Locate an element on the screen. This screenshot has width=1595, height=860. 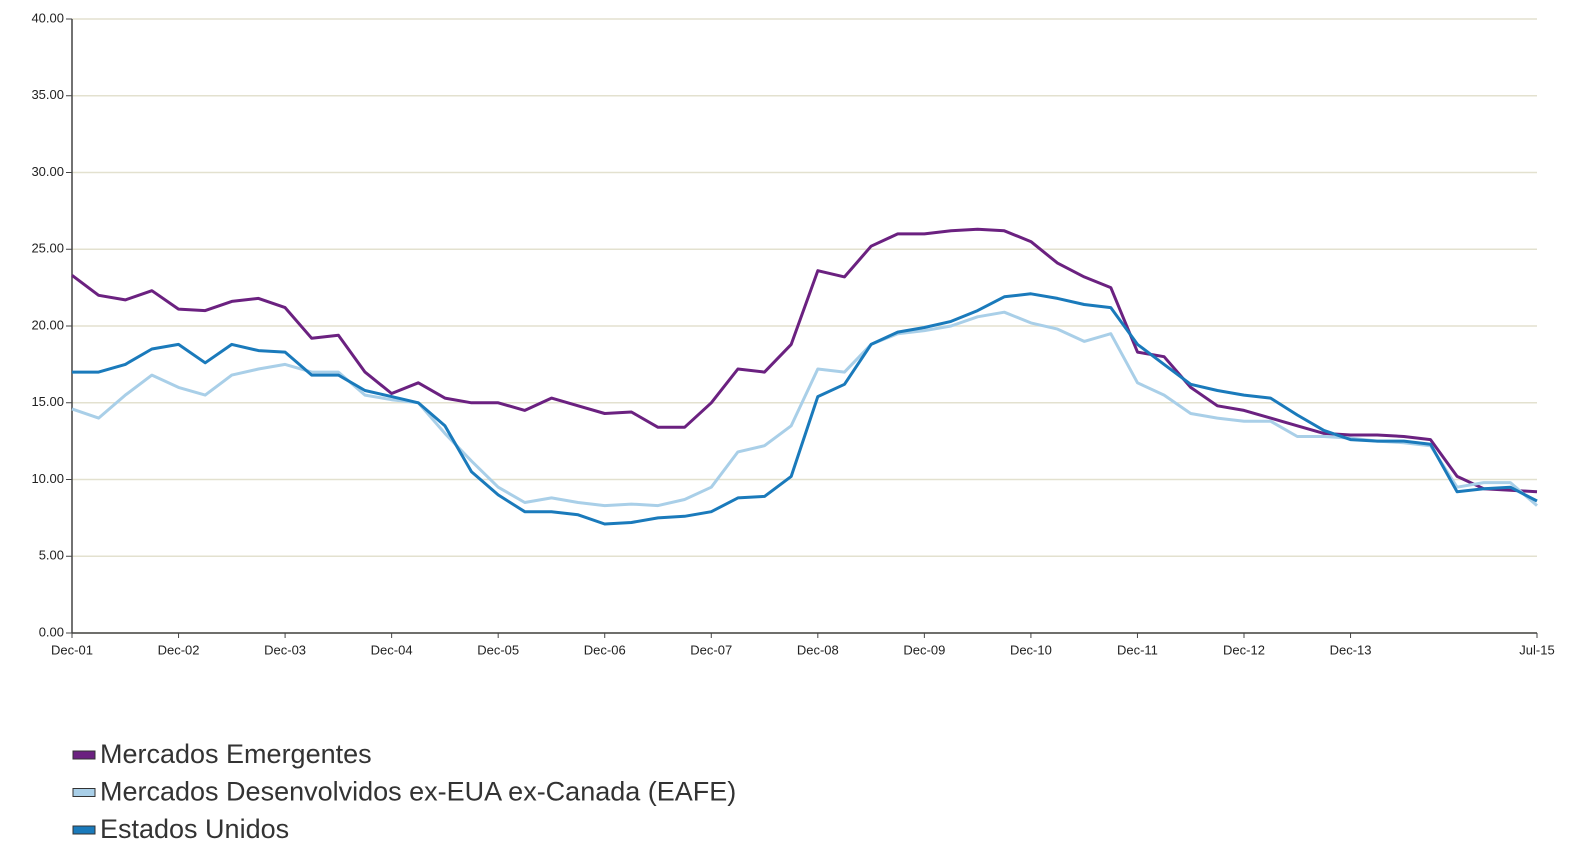
y-tick-label: 35.00 is located at coordinates (47, 94).